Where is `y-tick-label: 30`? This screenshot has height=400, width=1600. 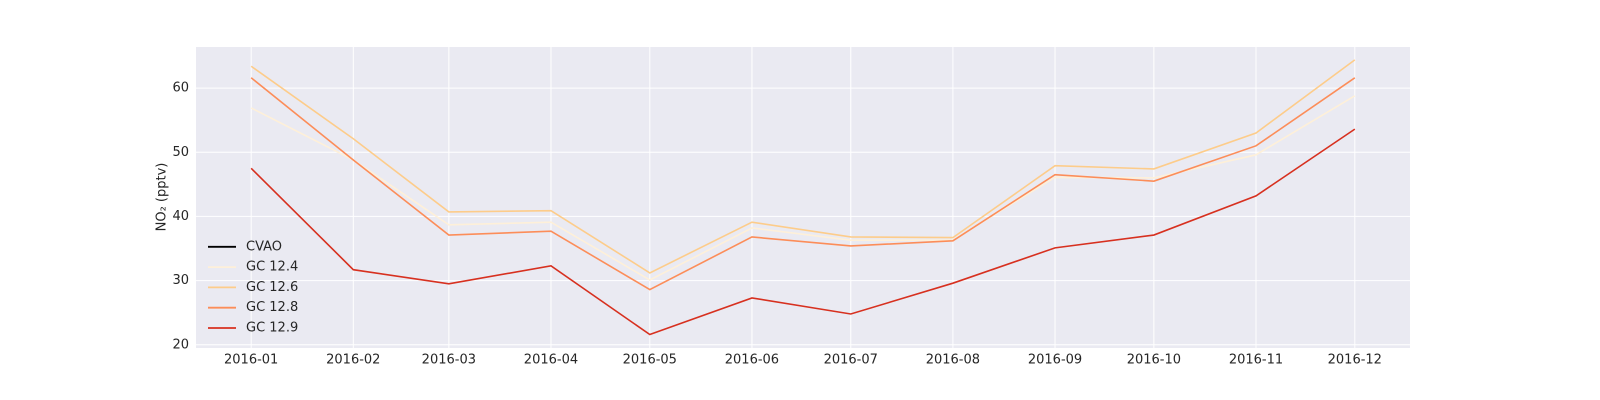 y-tick-label: 30 is located at coordinates (180, 280).